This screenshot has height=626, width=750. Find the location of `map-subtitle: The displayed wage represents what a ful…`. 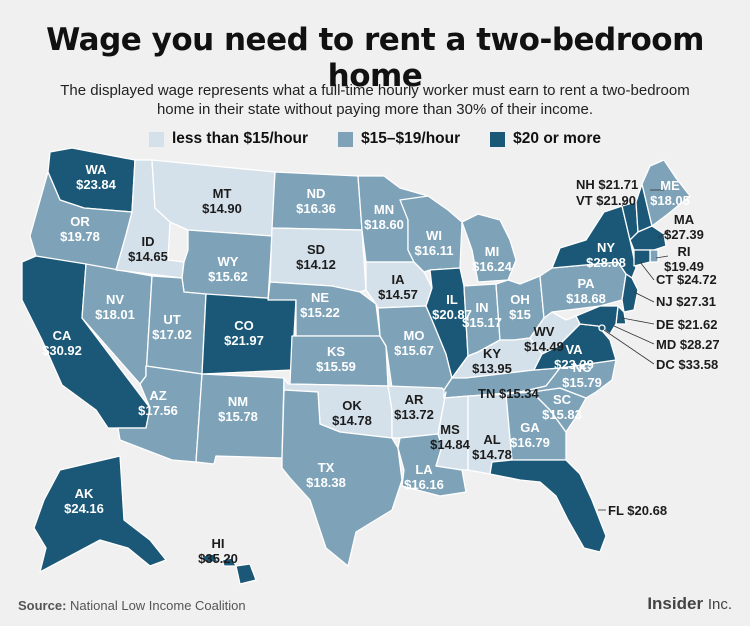

map-subtitle: The displayed wage represents what a ful… is located at coordinates (375, 100).